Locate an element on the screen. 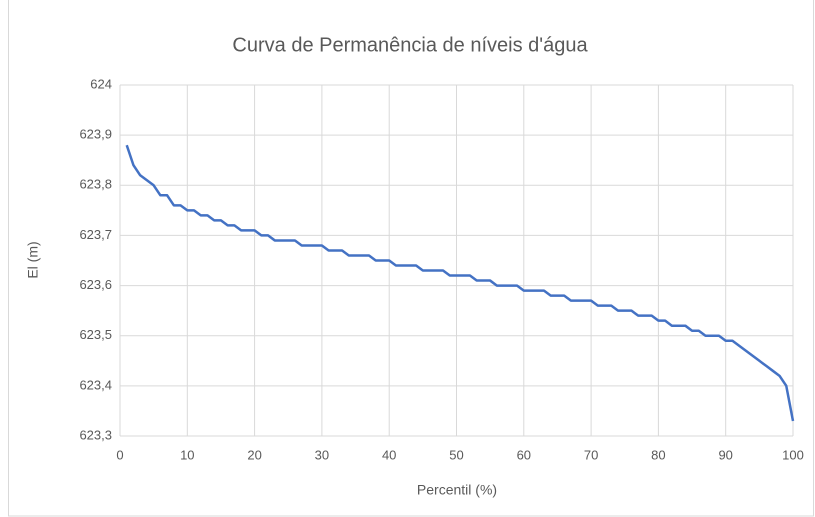  x-tick-label: 20 is located at coordinates (254, 454).